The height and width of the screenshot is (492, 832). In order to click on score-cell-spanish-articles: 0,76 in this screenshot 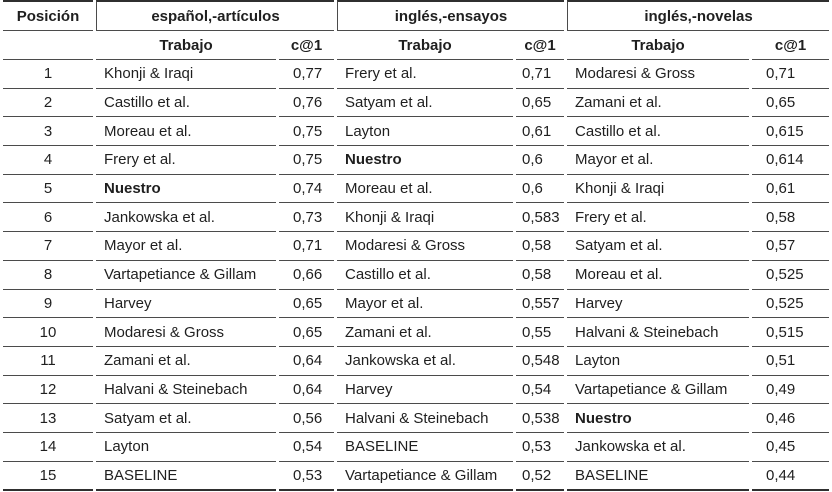, I will do `click(306, 103)`.